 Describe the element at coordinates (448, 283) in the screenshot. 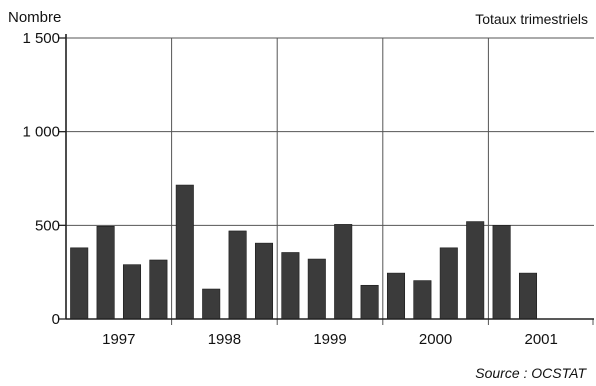

I see `bar-2000-q3` at that location.